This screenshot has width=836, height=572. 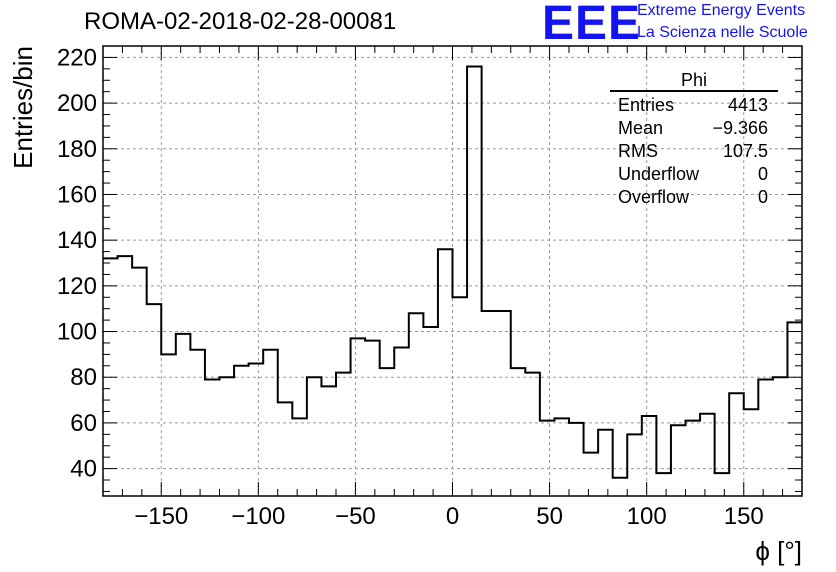 What do you see at coordinates (77, 240) in the screenshot?
I see `y-tick-label: 140` at bounding box center [77, 240].